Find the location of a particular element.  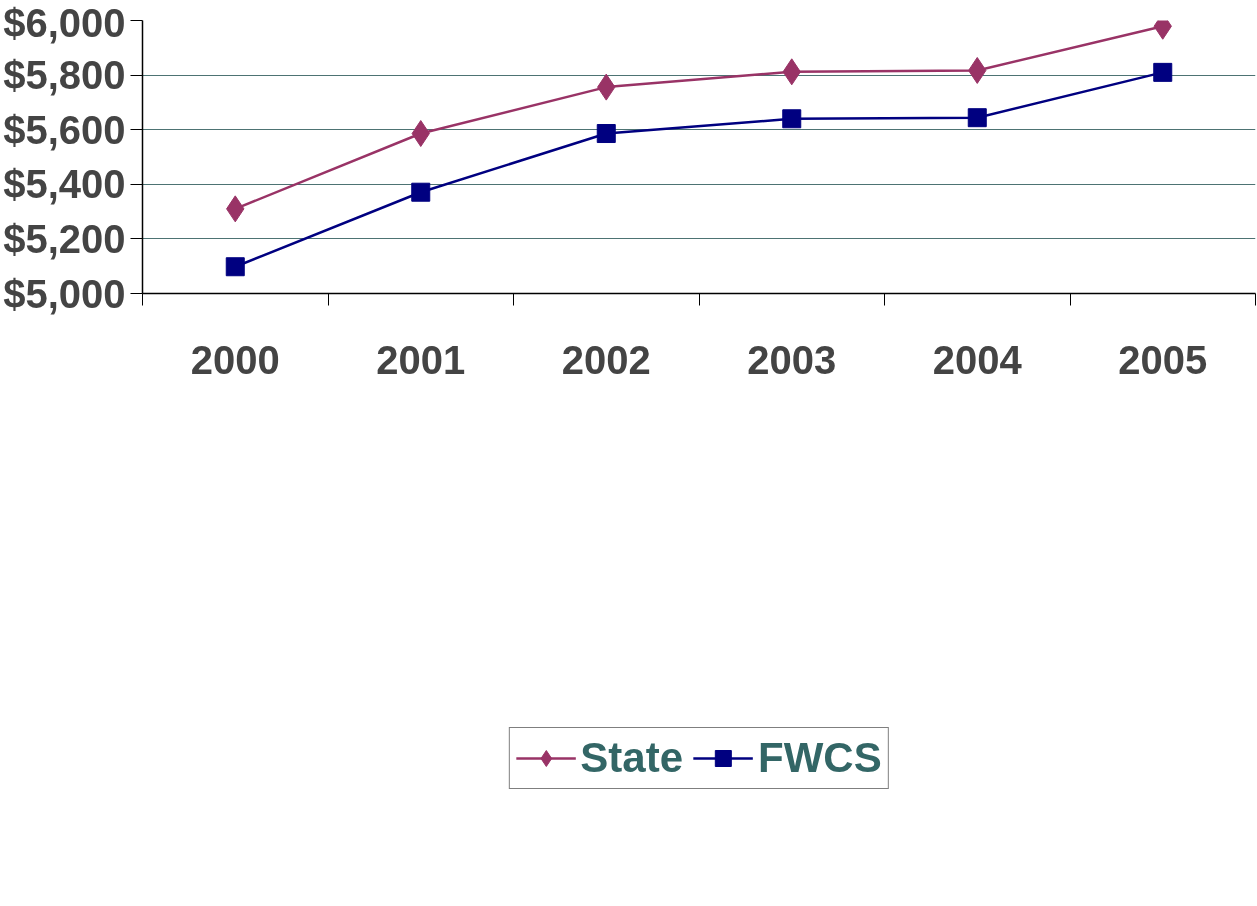

legend-label: State is located at coordinates (632, 758).